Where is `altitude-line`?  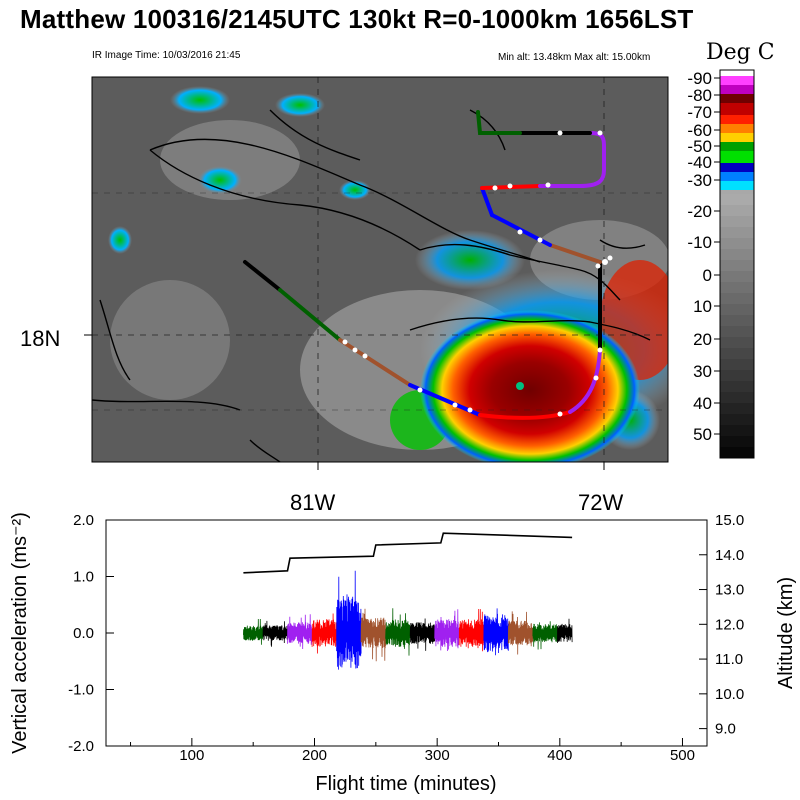 altitude-line is located at coordinates (408, 553).